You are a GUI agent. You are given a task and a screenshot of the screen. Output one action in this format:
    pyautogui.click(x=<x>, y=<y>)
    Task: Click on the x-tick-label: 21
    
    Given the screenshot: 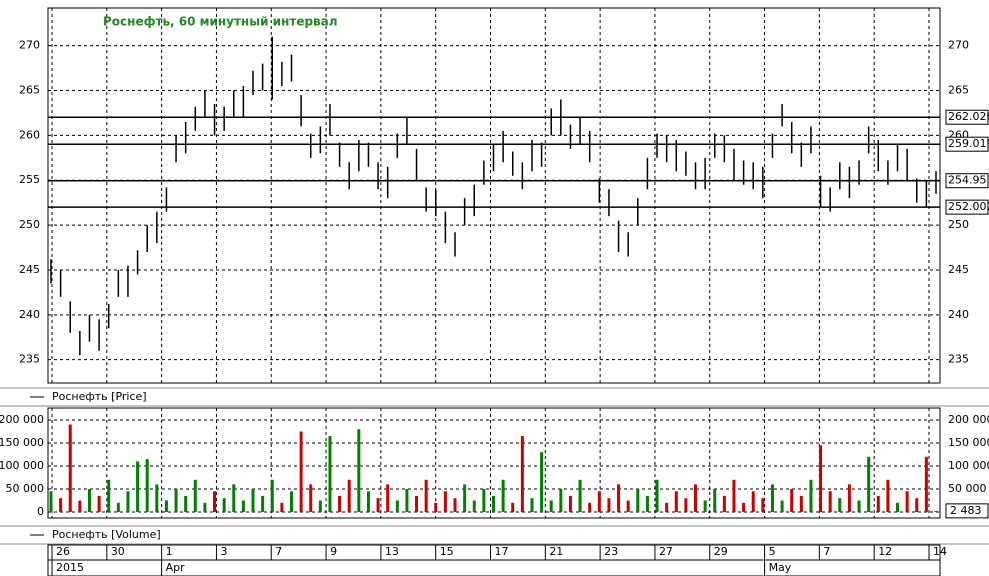 What is the action you would take?
    pyautogui.click(x=556, y=551)
    